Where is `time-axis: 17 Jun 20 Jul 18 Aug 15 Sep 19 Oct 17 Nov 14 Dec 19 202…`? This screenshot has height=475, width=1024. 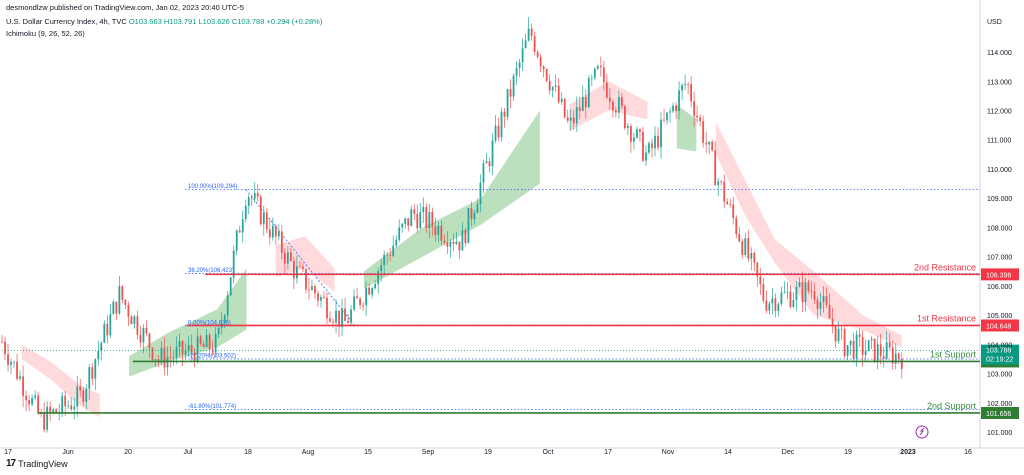 time-axis: 17 Jun 20 Jul 18 Aug 15 Sep 19 Oct 17 Nov 14 Dec 19 202… is located at coordinates (488, 452).